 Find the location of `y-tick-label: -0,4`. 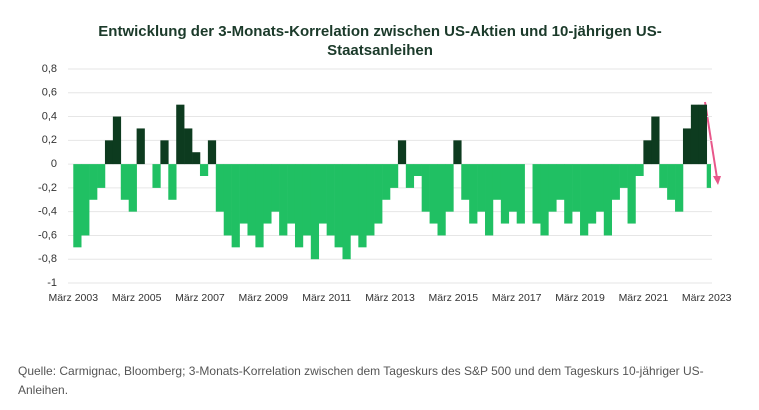

y-tick-label: -0,4 is located at coordinates (47, 212).